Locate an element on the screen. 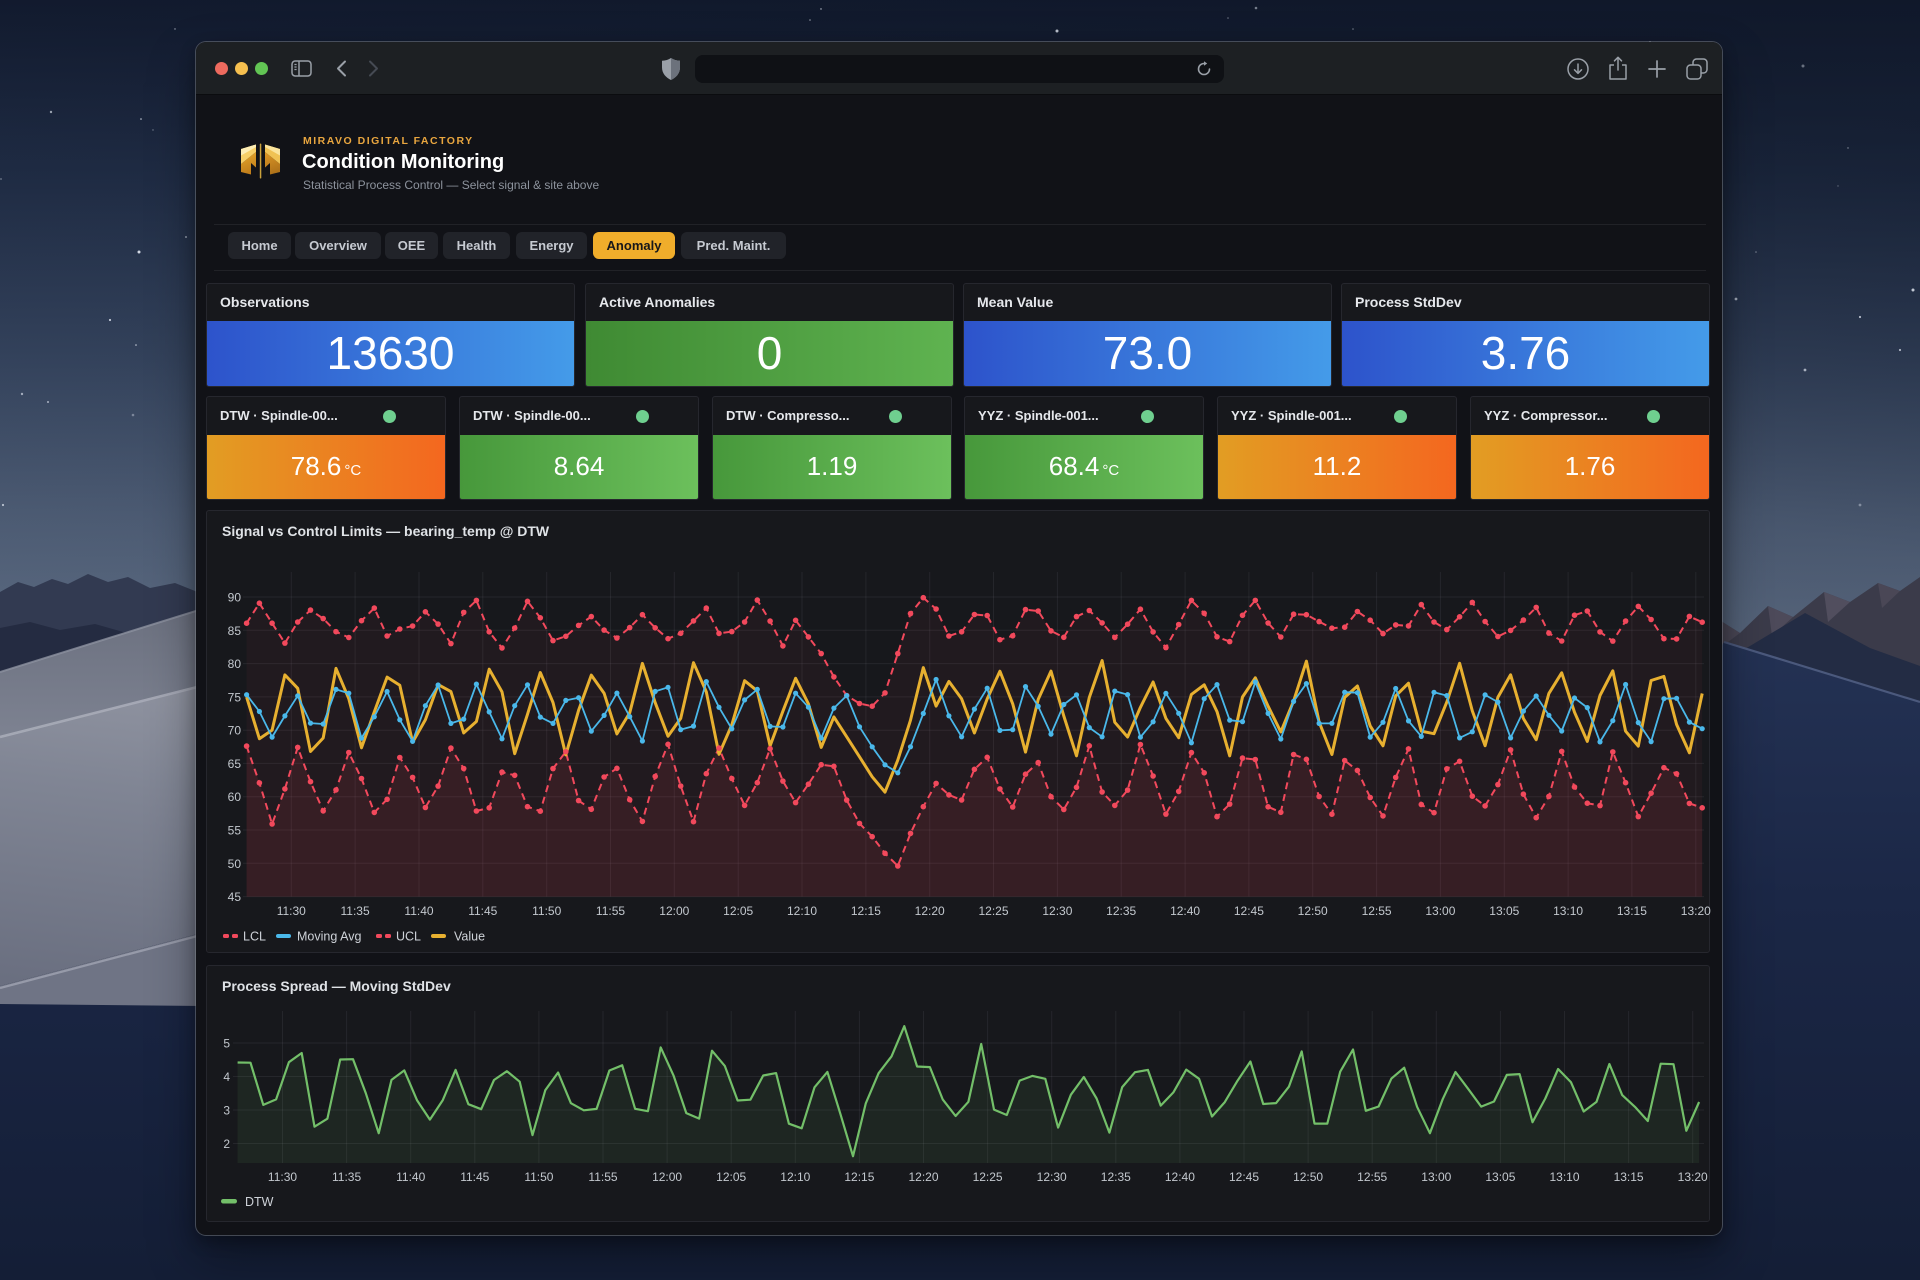  svg-text: 4 is located at coordinates (226, 1077).